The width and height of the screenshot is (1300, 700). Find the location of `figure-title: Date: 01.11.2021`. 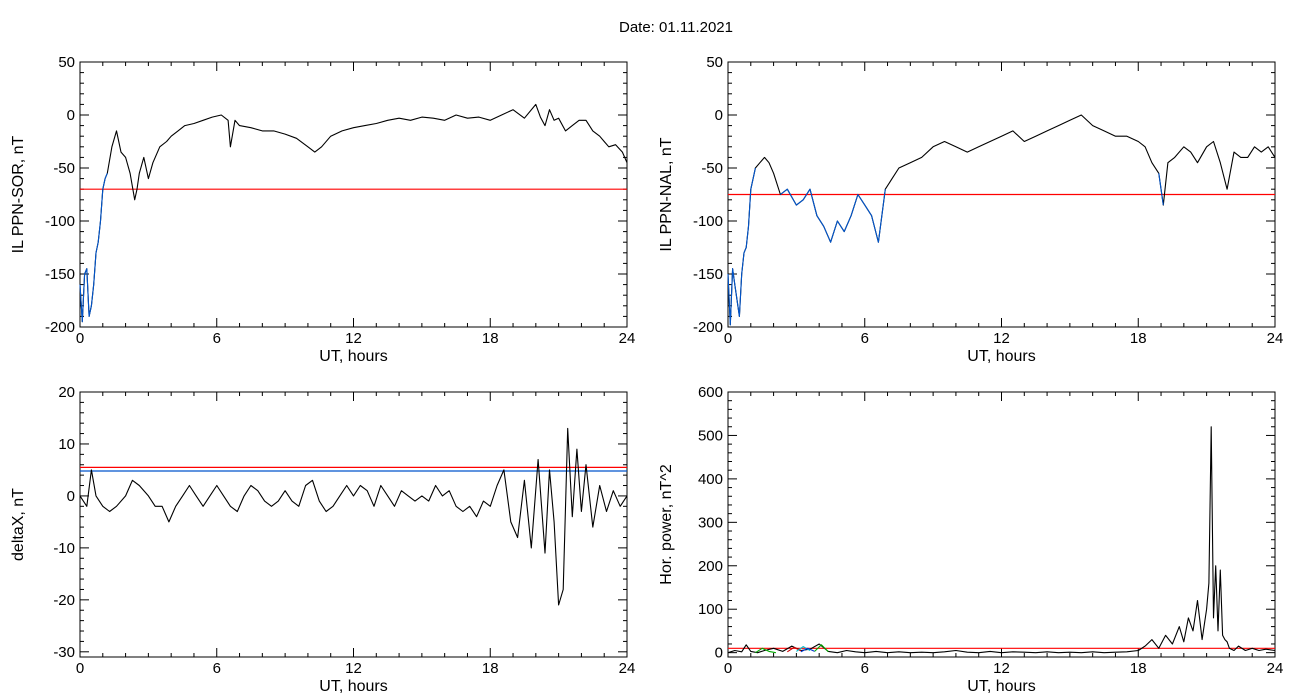

figure-title: Date: 01.11.2021 is located at coordinates (676, 27).